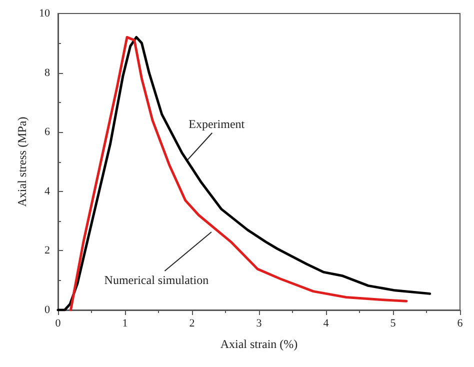 This screenshot has width=474, height=367. Describe the element at coordinates (44, 14) in the screenshot. I see `y-tick-label: 10` at that location.